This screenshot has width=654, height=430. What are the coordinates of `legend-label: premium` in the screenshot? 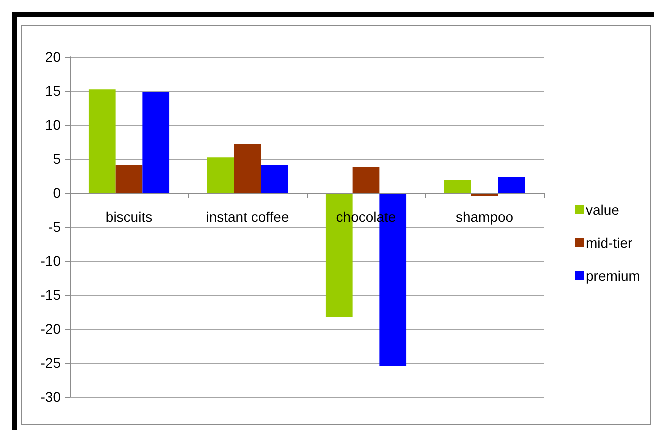 It's located at (613, 276).